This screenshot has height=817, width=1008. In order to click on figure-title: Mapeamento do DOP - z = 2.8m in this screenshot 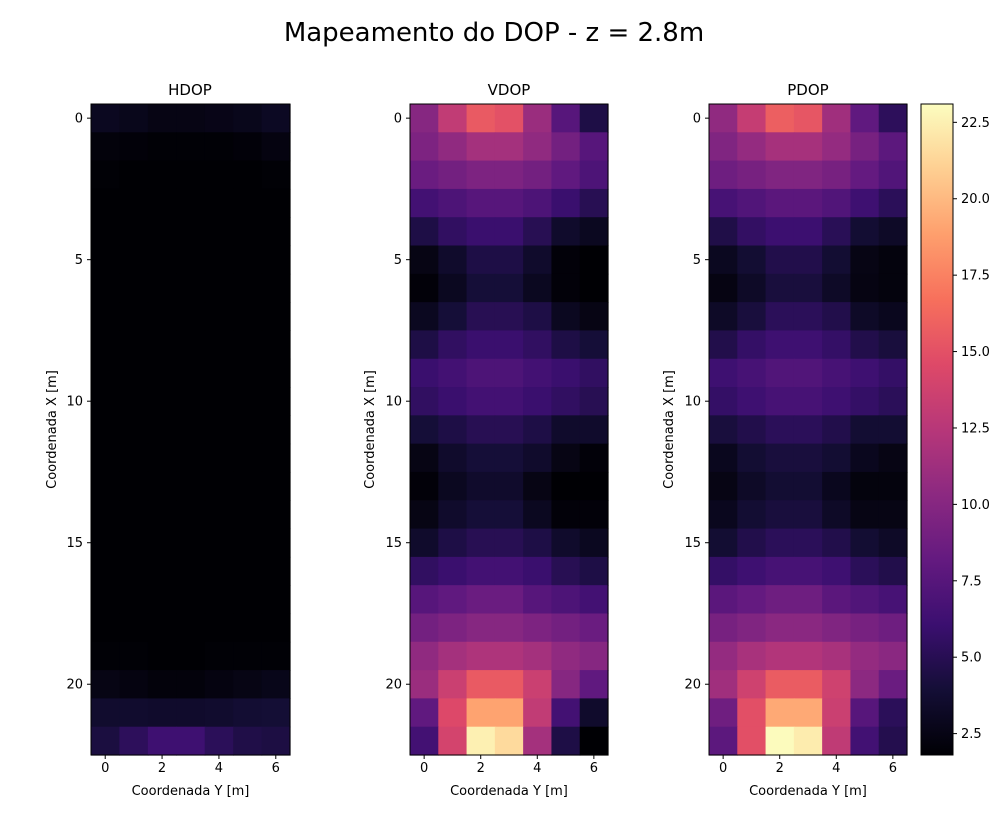, I will do `click(494, 33)`.